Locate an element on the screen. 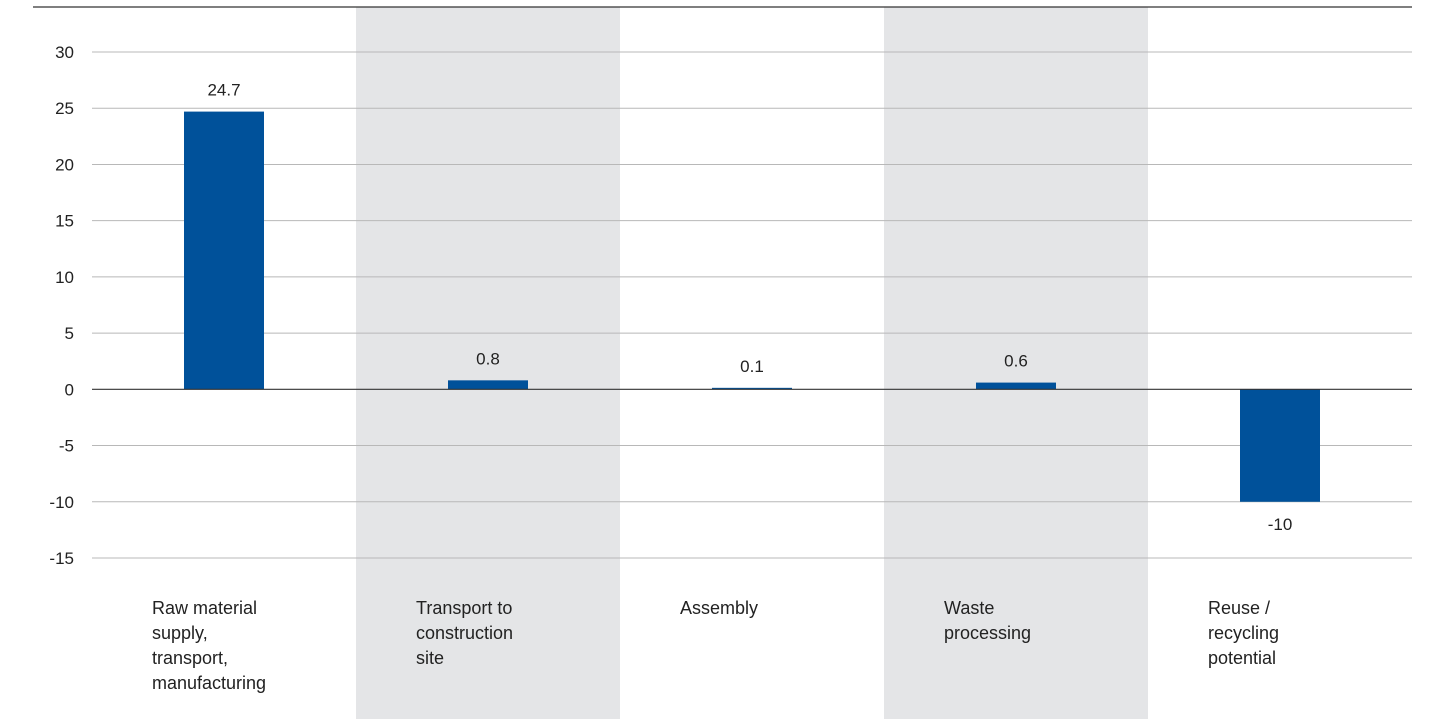 This screenshot has width=1430, height=719. category-label: Assembly is located at coordinates (719, 608).